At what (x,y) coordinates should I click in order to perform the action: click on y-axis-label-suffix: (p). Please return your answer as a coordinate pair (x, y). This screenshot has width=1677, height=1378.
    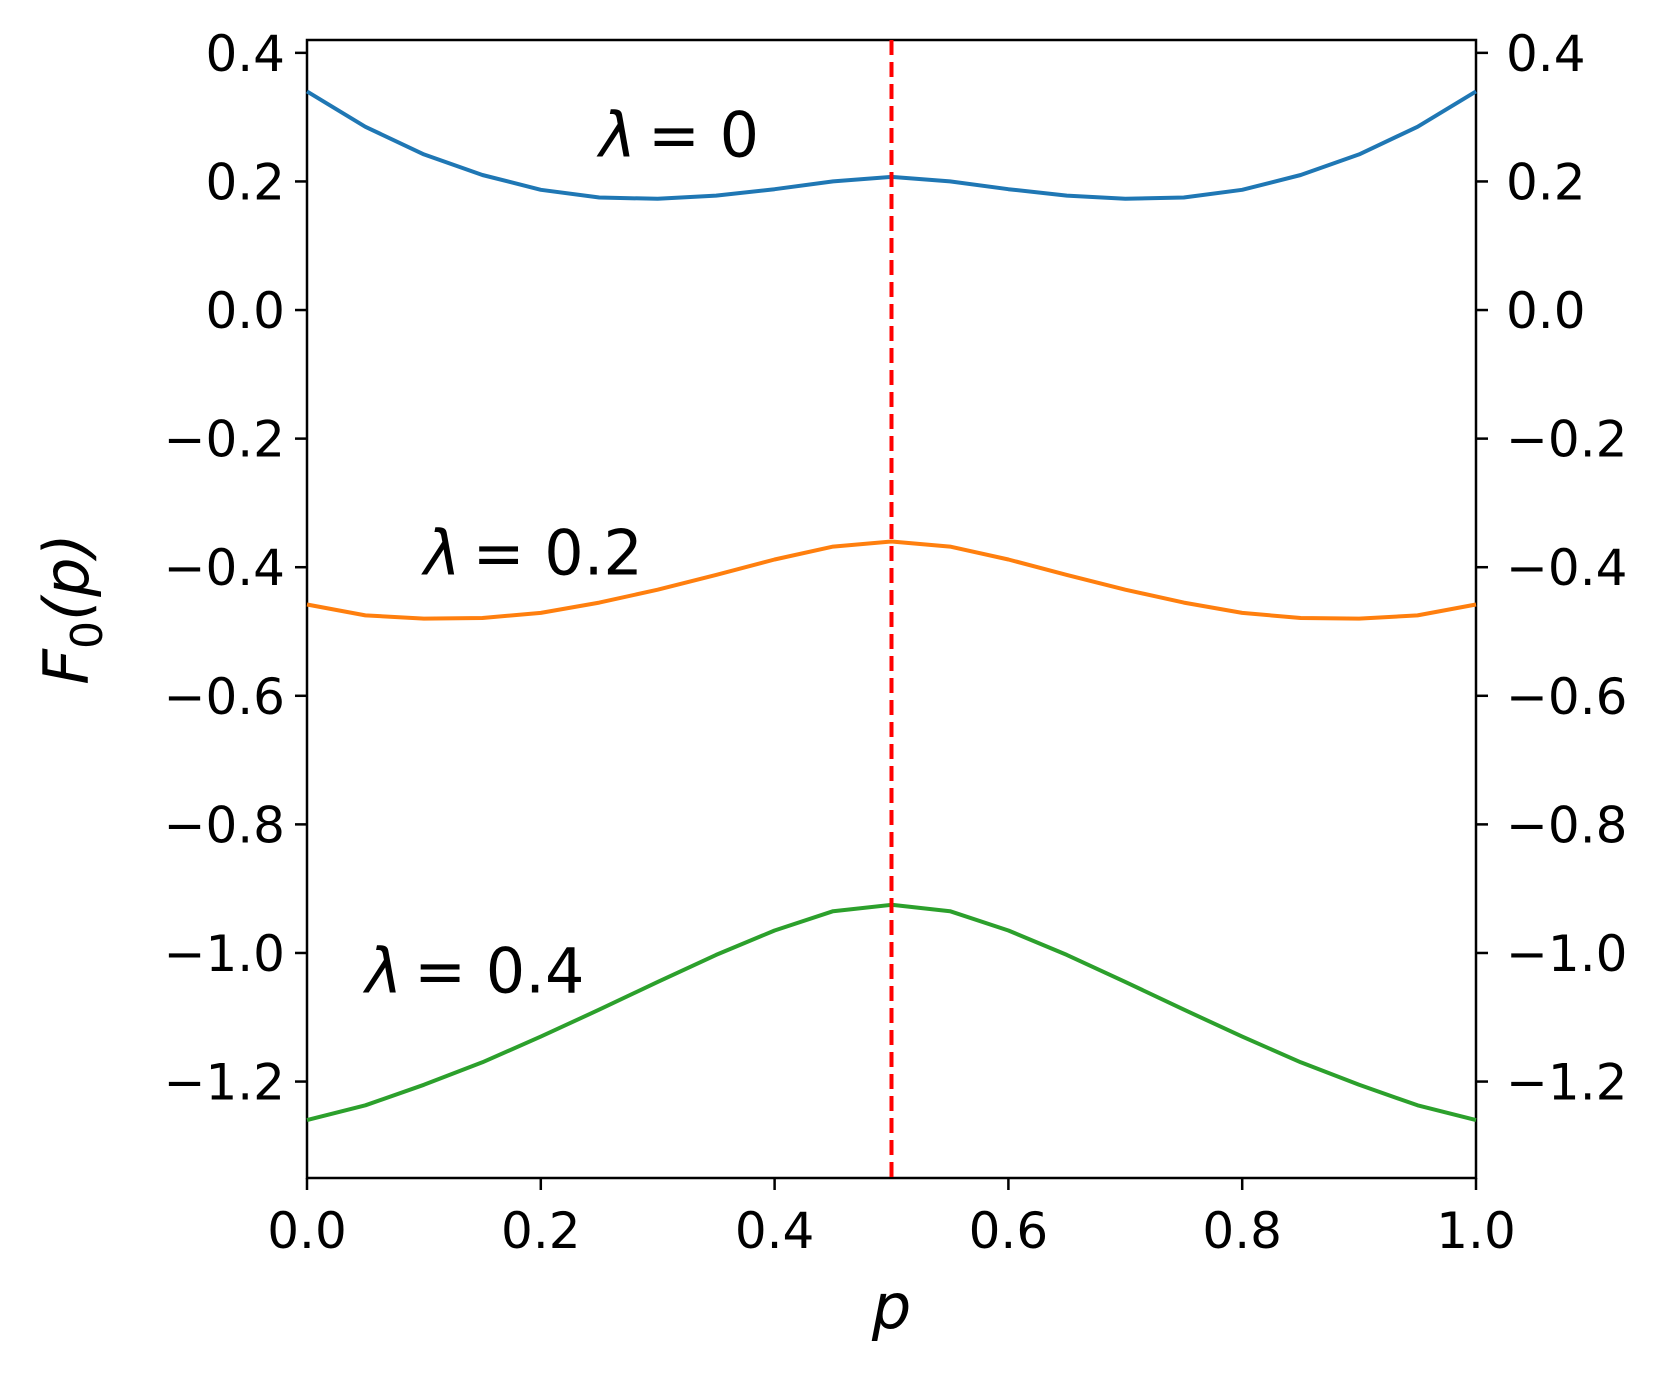
    Looking at the image, I should click on (66, 577).